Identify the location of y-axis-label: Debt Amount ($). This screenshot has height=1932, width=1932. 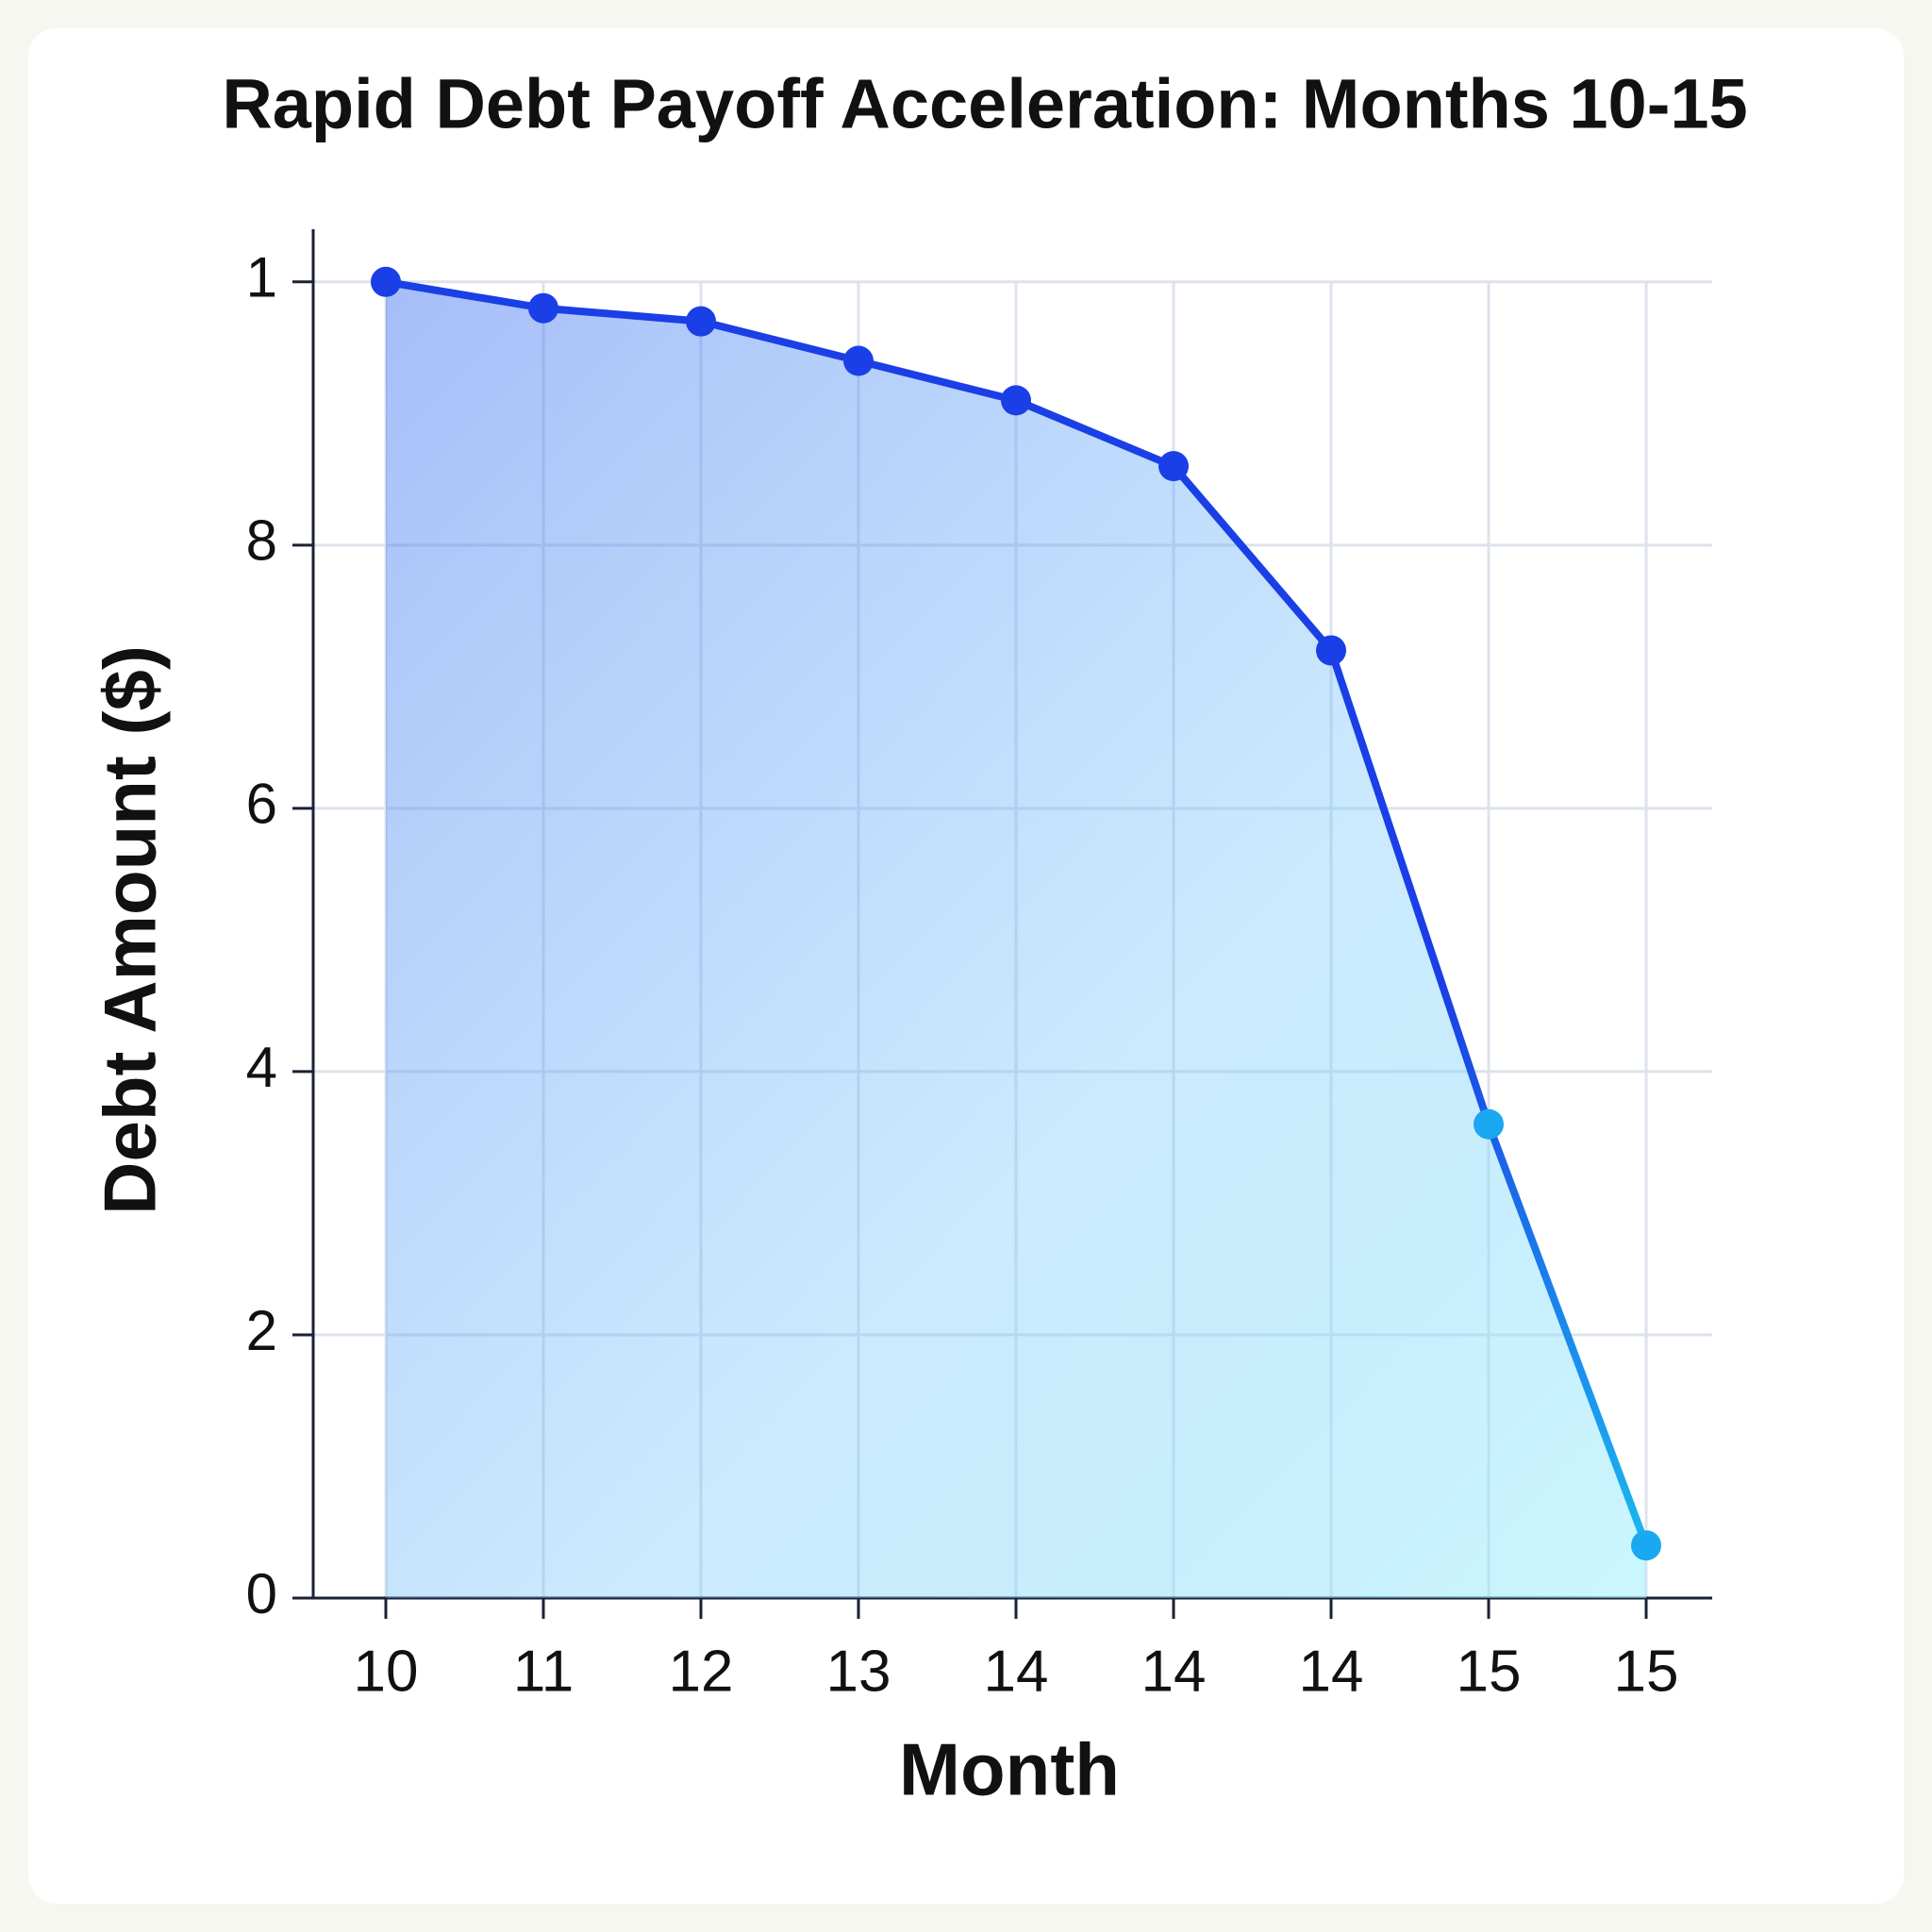
(130, 930).